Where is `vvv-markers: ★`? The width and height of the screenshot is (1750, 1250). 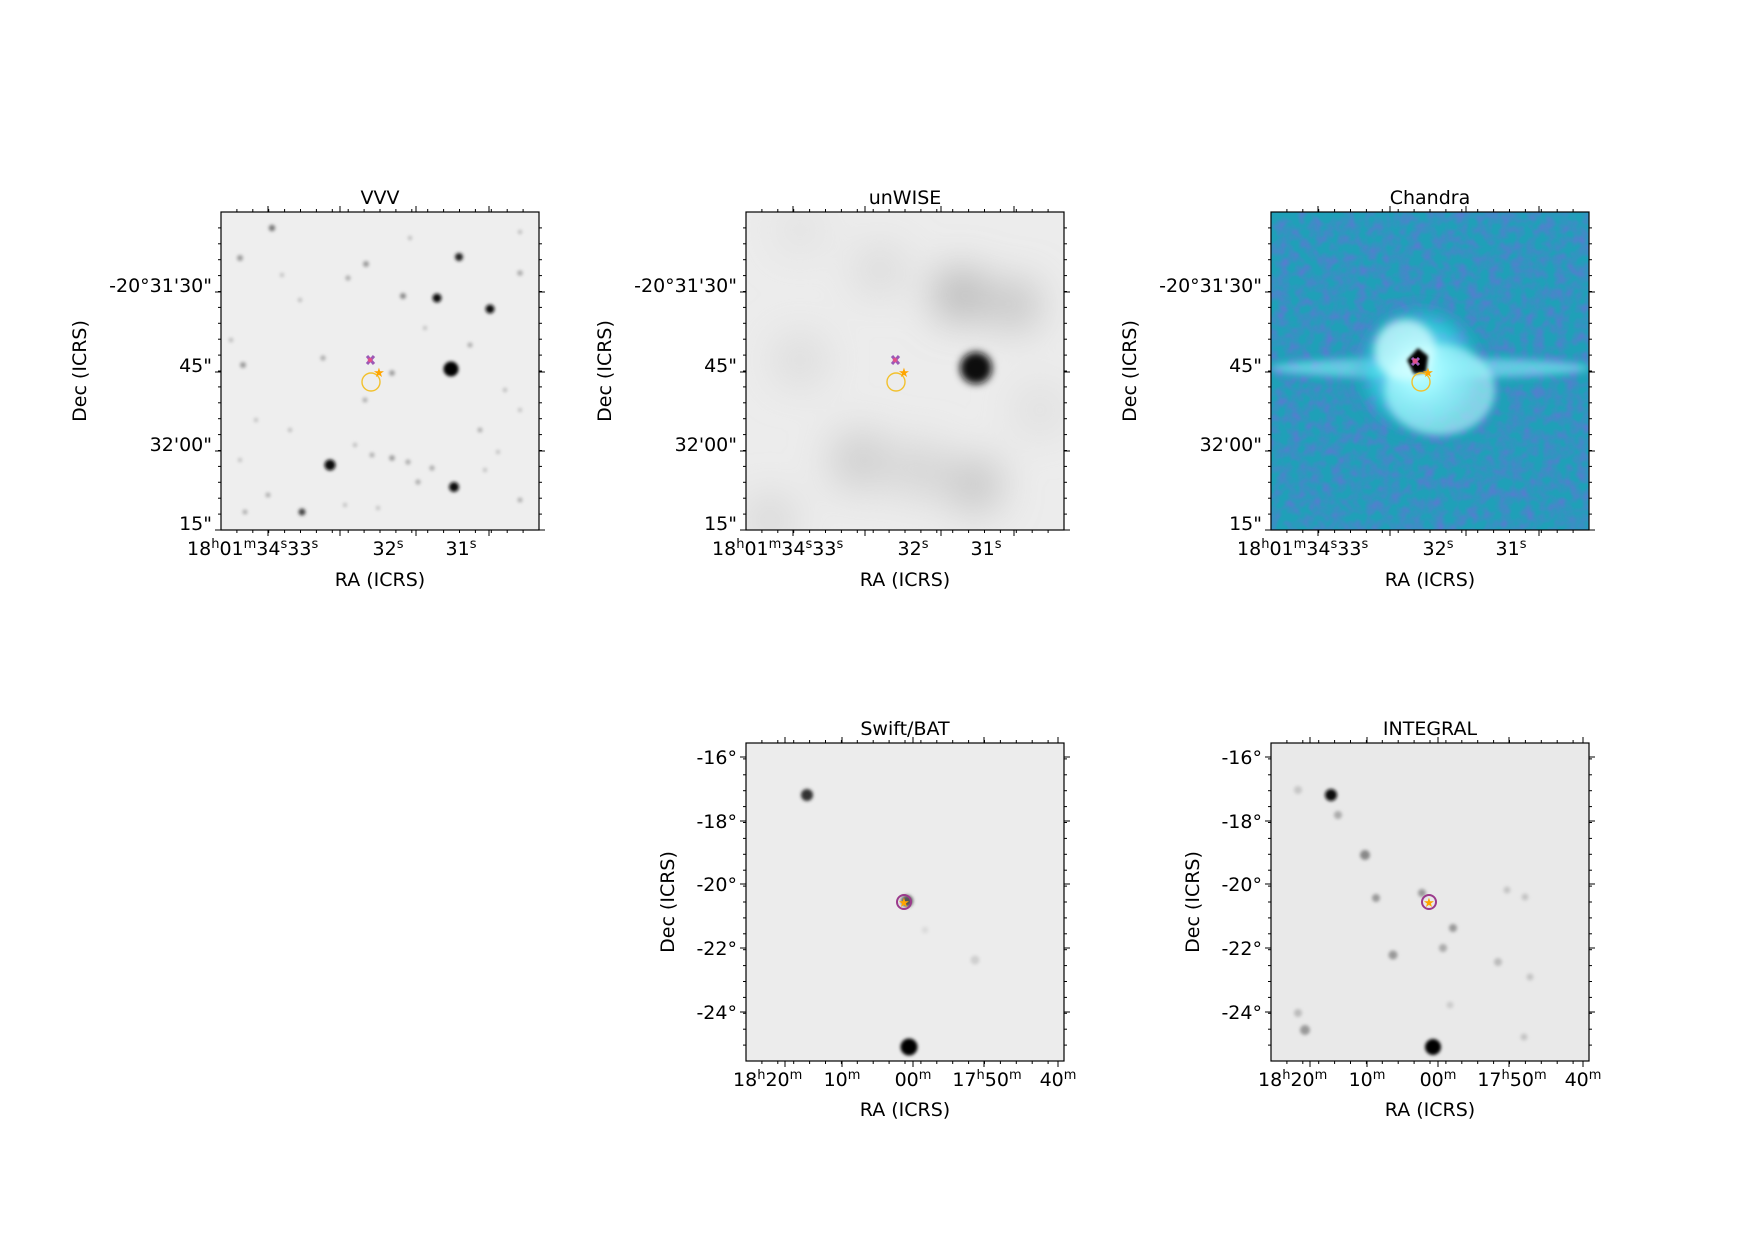 vvv-markers: ★ is located at coordinates (373, 373).